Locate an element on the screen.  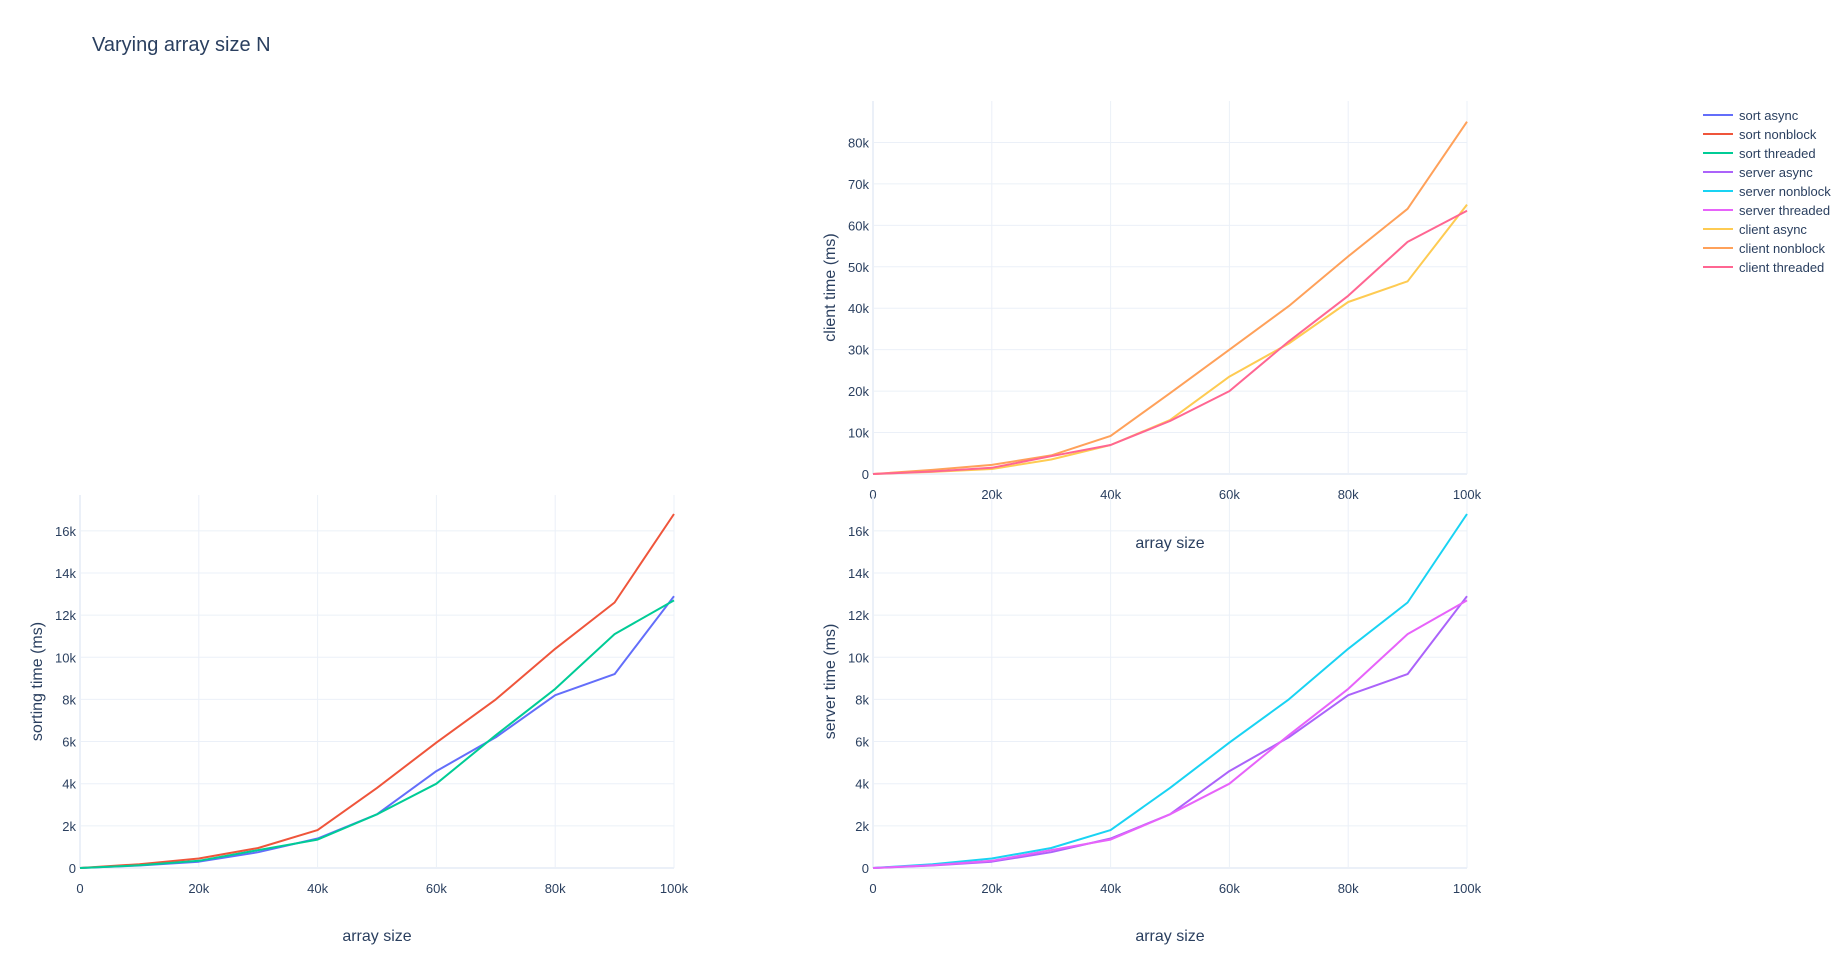
legend-label: server nonblock is located at coordinates (1785, 191).